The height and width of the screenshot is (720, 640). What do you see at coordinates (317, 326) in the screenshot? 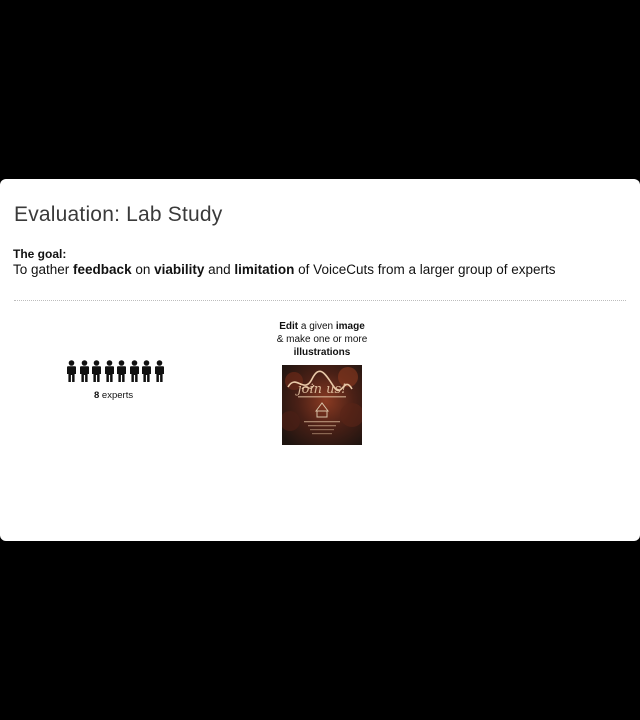
I see `task-part1: a given` at bounding box center [317, 326].